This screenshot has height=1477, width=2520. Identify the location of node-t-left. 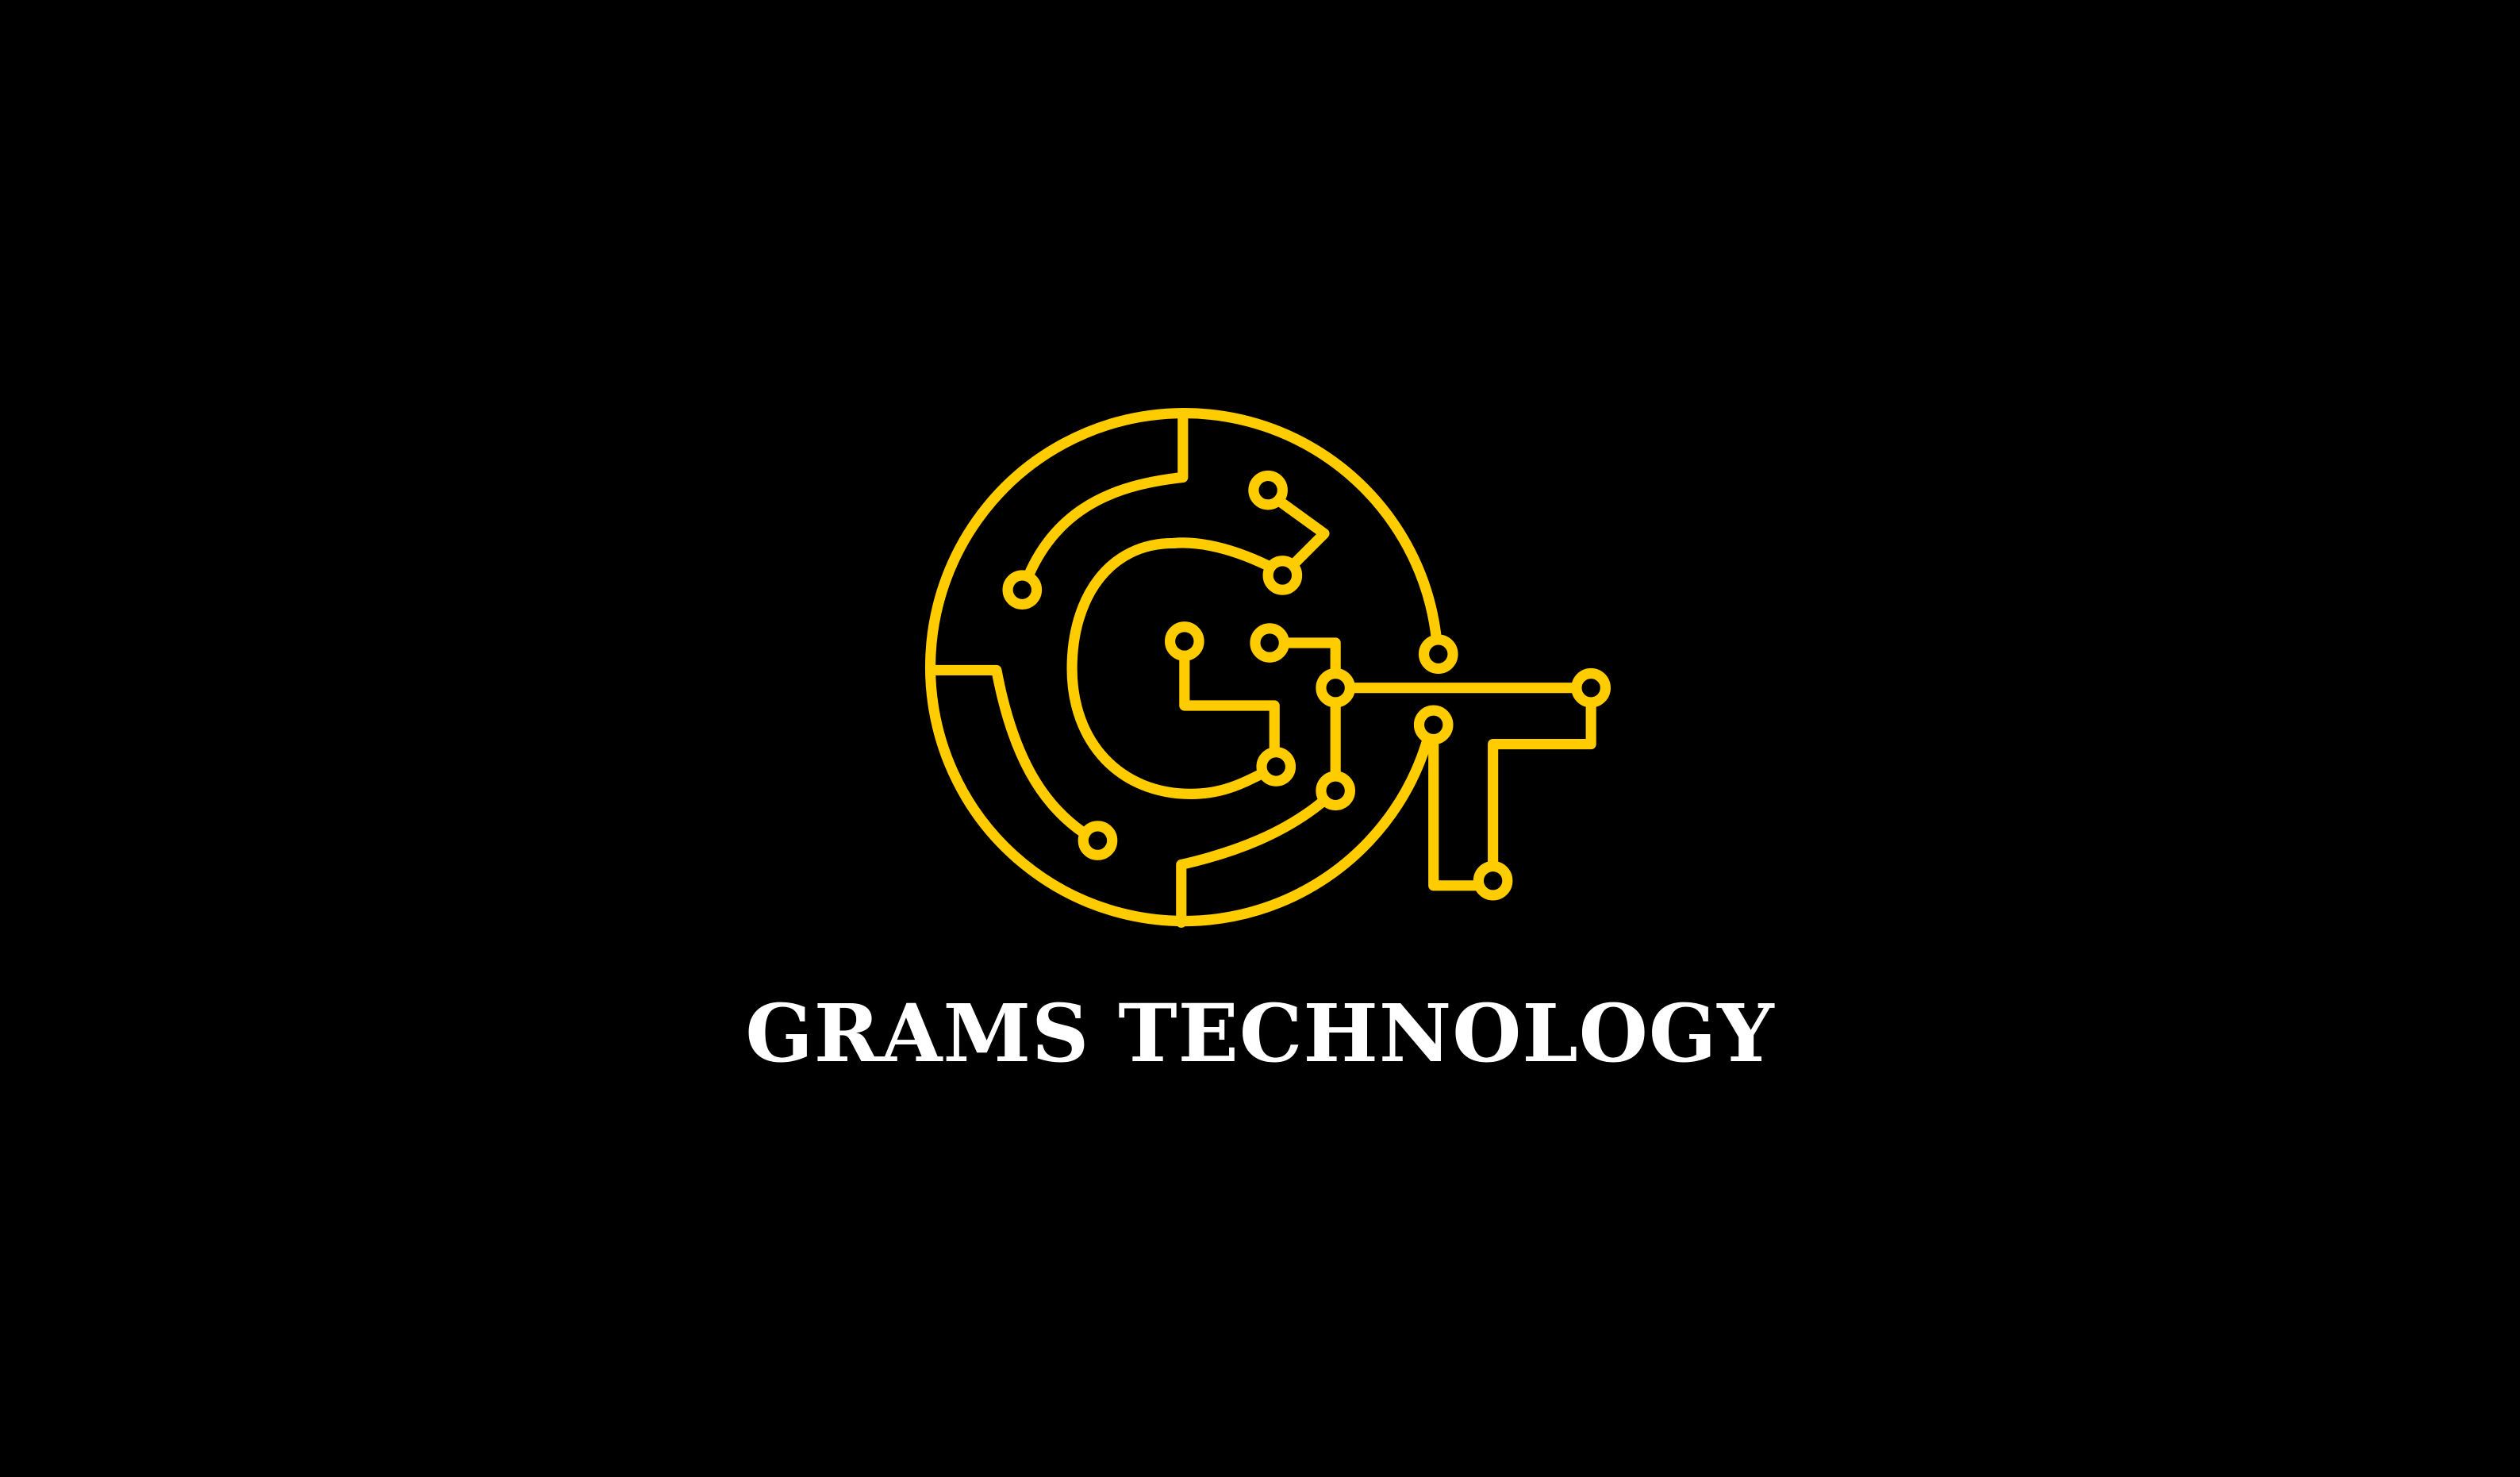
(1433, 725).